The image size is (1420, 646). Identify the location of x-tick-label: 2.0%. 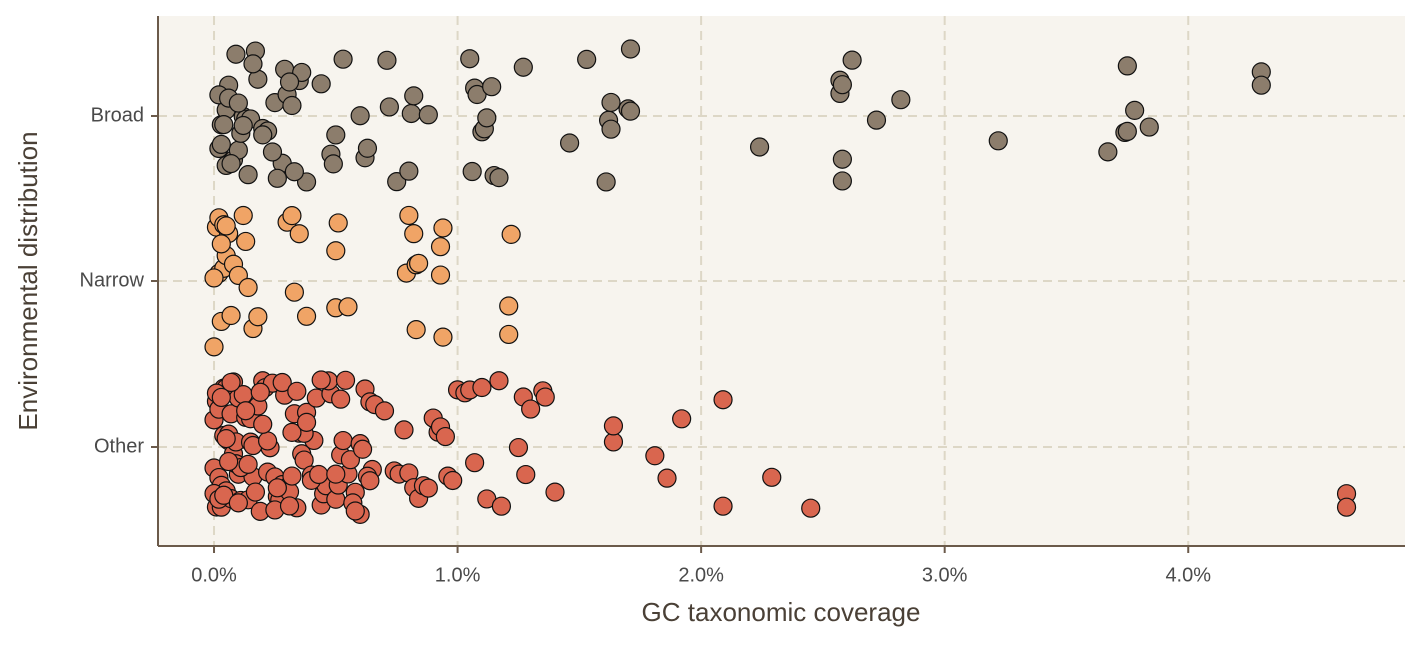
(701, 575).